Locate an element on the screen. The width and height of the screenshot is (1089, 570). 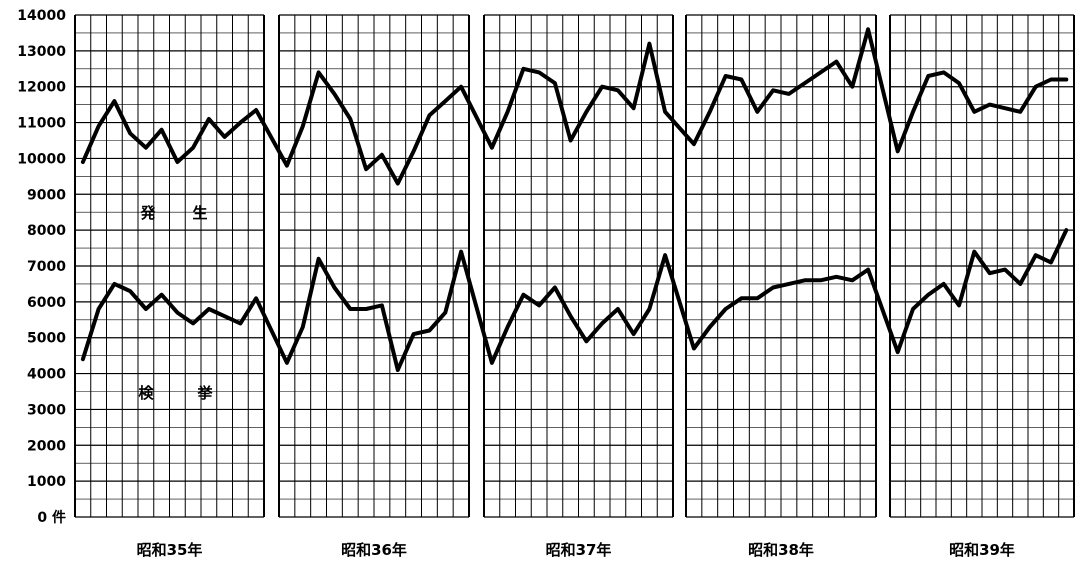
y-tick-label: 8000 is located at coordinates (46, 231).